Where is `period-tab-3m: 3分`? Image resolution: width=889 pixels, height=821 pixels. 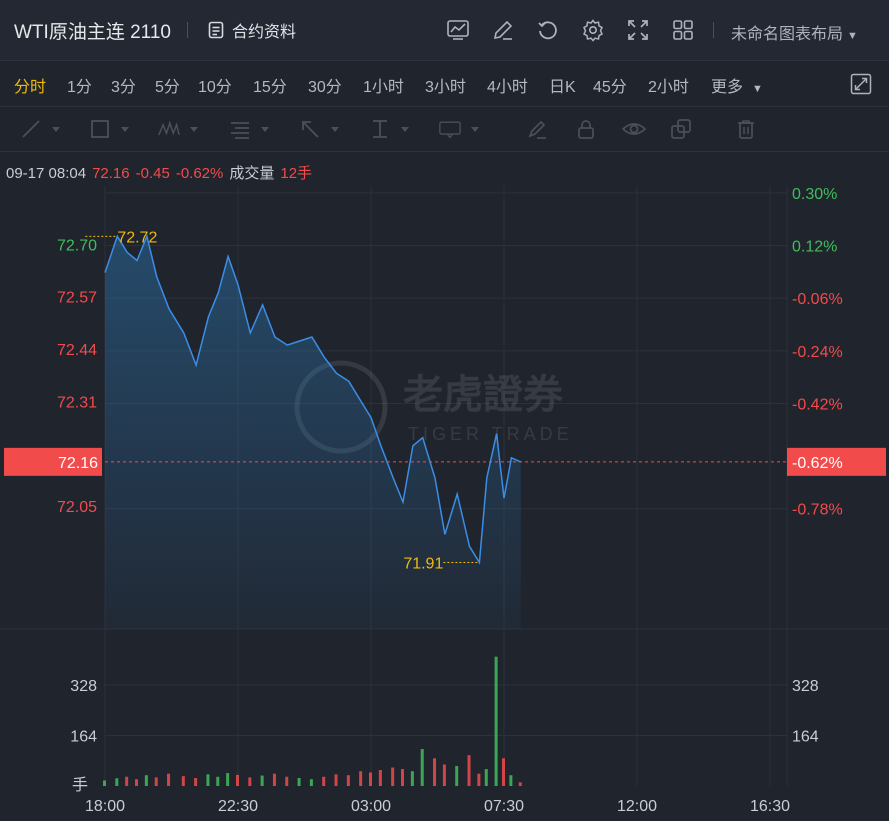
period-tab-3m: 3分 is located at coordinates (123, 87).